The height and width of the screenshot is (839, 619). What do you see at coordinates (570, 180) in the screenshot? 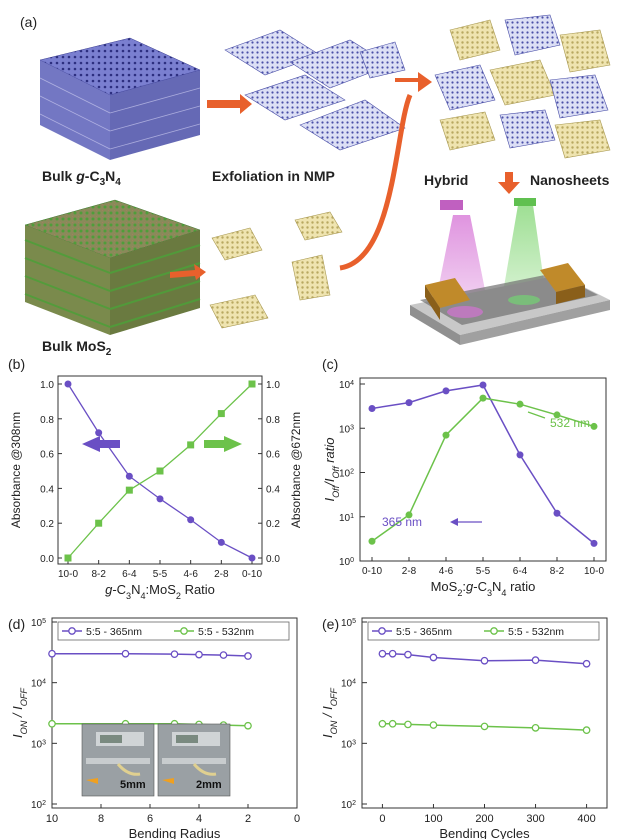
I see `caption-nanosheets: Nanosheets` at bounding box center [570, 180].